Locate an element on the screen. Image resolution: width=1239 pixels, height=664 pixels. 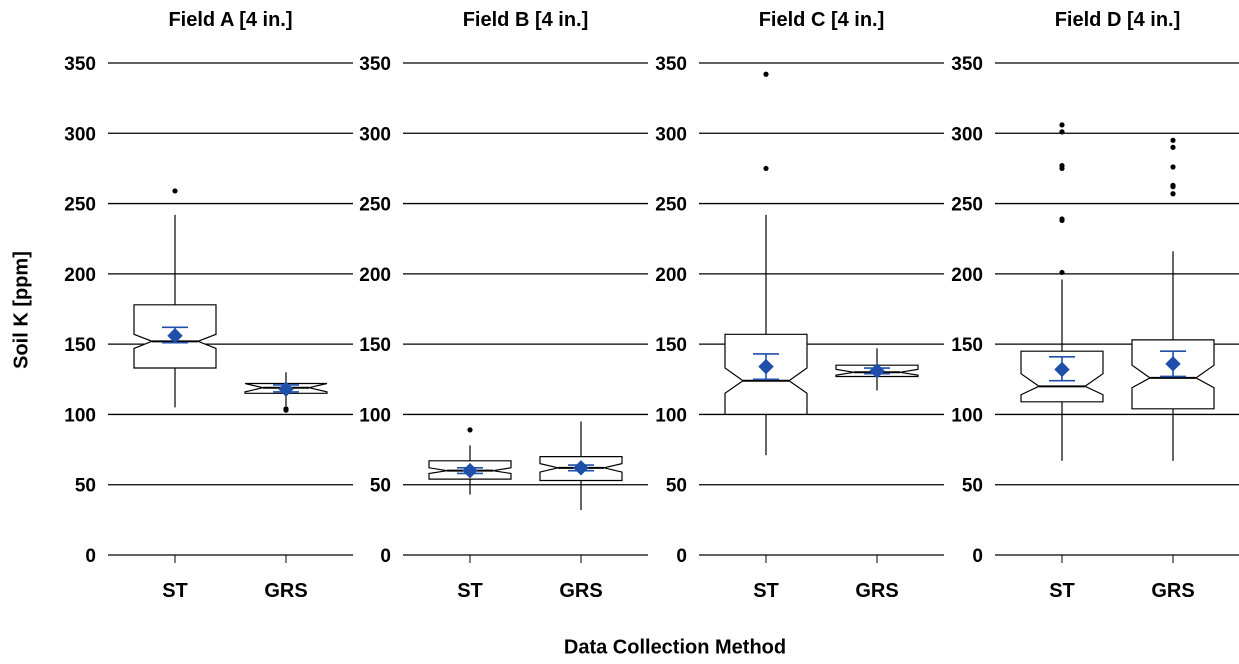
panel-title: Field C [4 in.] is located at coordinates (822, 20).